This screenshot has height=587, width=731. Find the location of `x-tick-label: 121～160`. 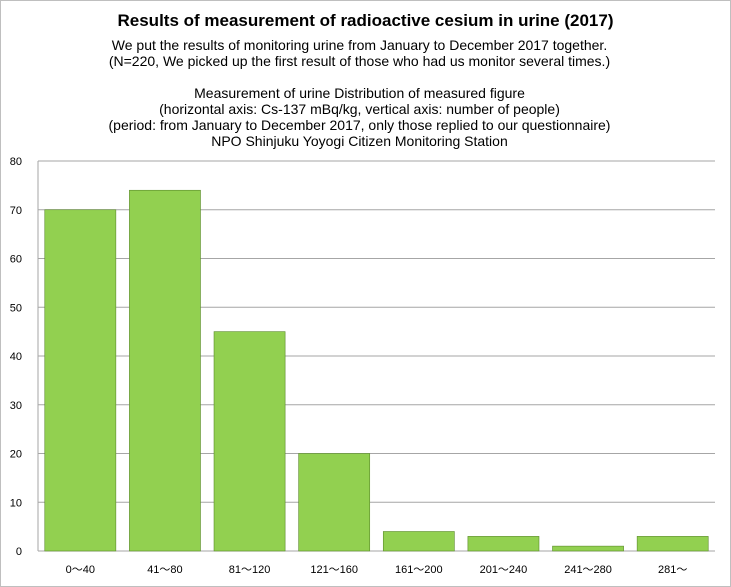

x-tick-label: 121～160 is located at coordinates (334, 570).